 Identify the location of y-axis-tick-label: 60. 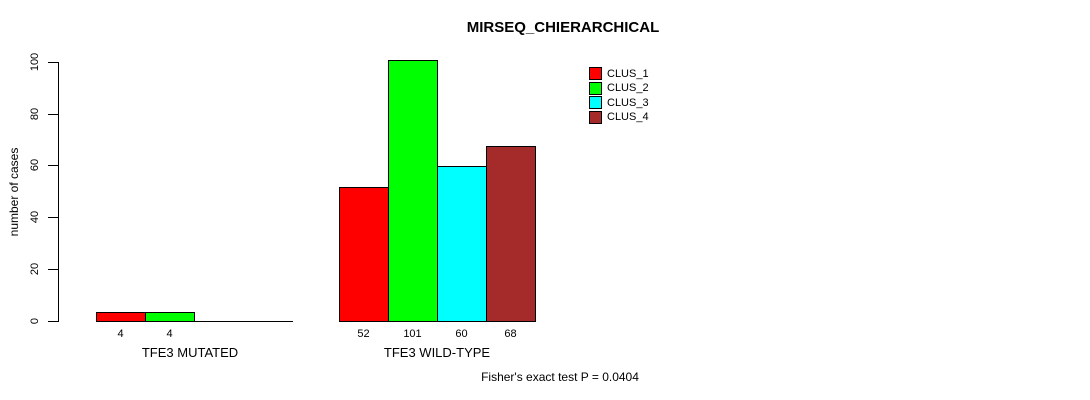
(35, 165).